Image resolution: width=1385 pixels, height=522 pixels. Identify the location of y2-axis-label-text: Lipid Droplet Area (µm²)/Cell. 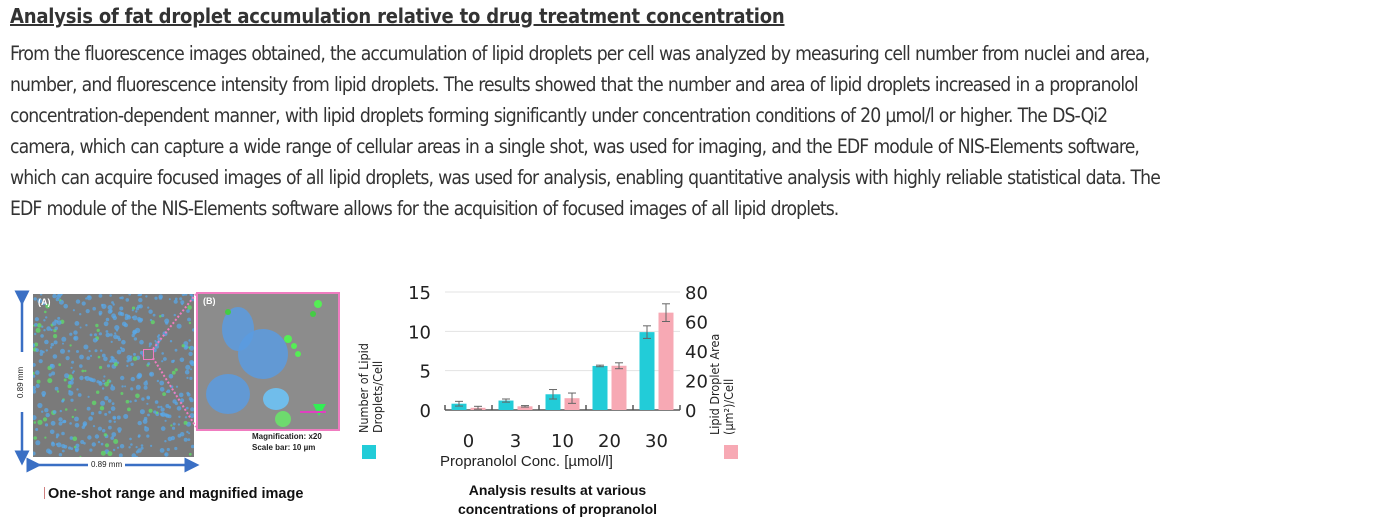
(721, 384).